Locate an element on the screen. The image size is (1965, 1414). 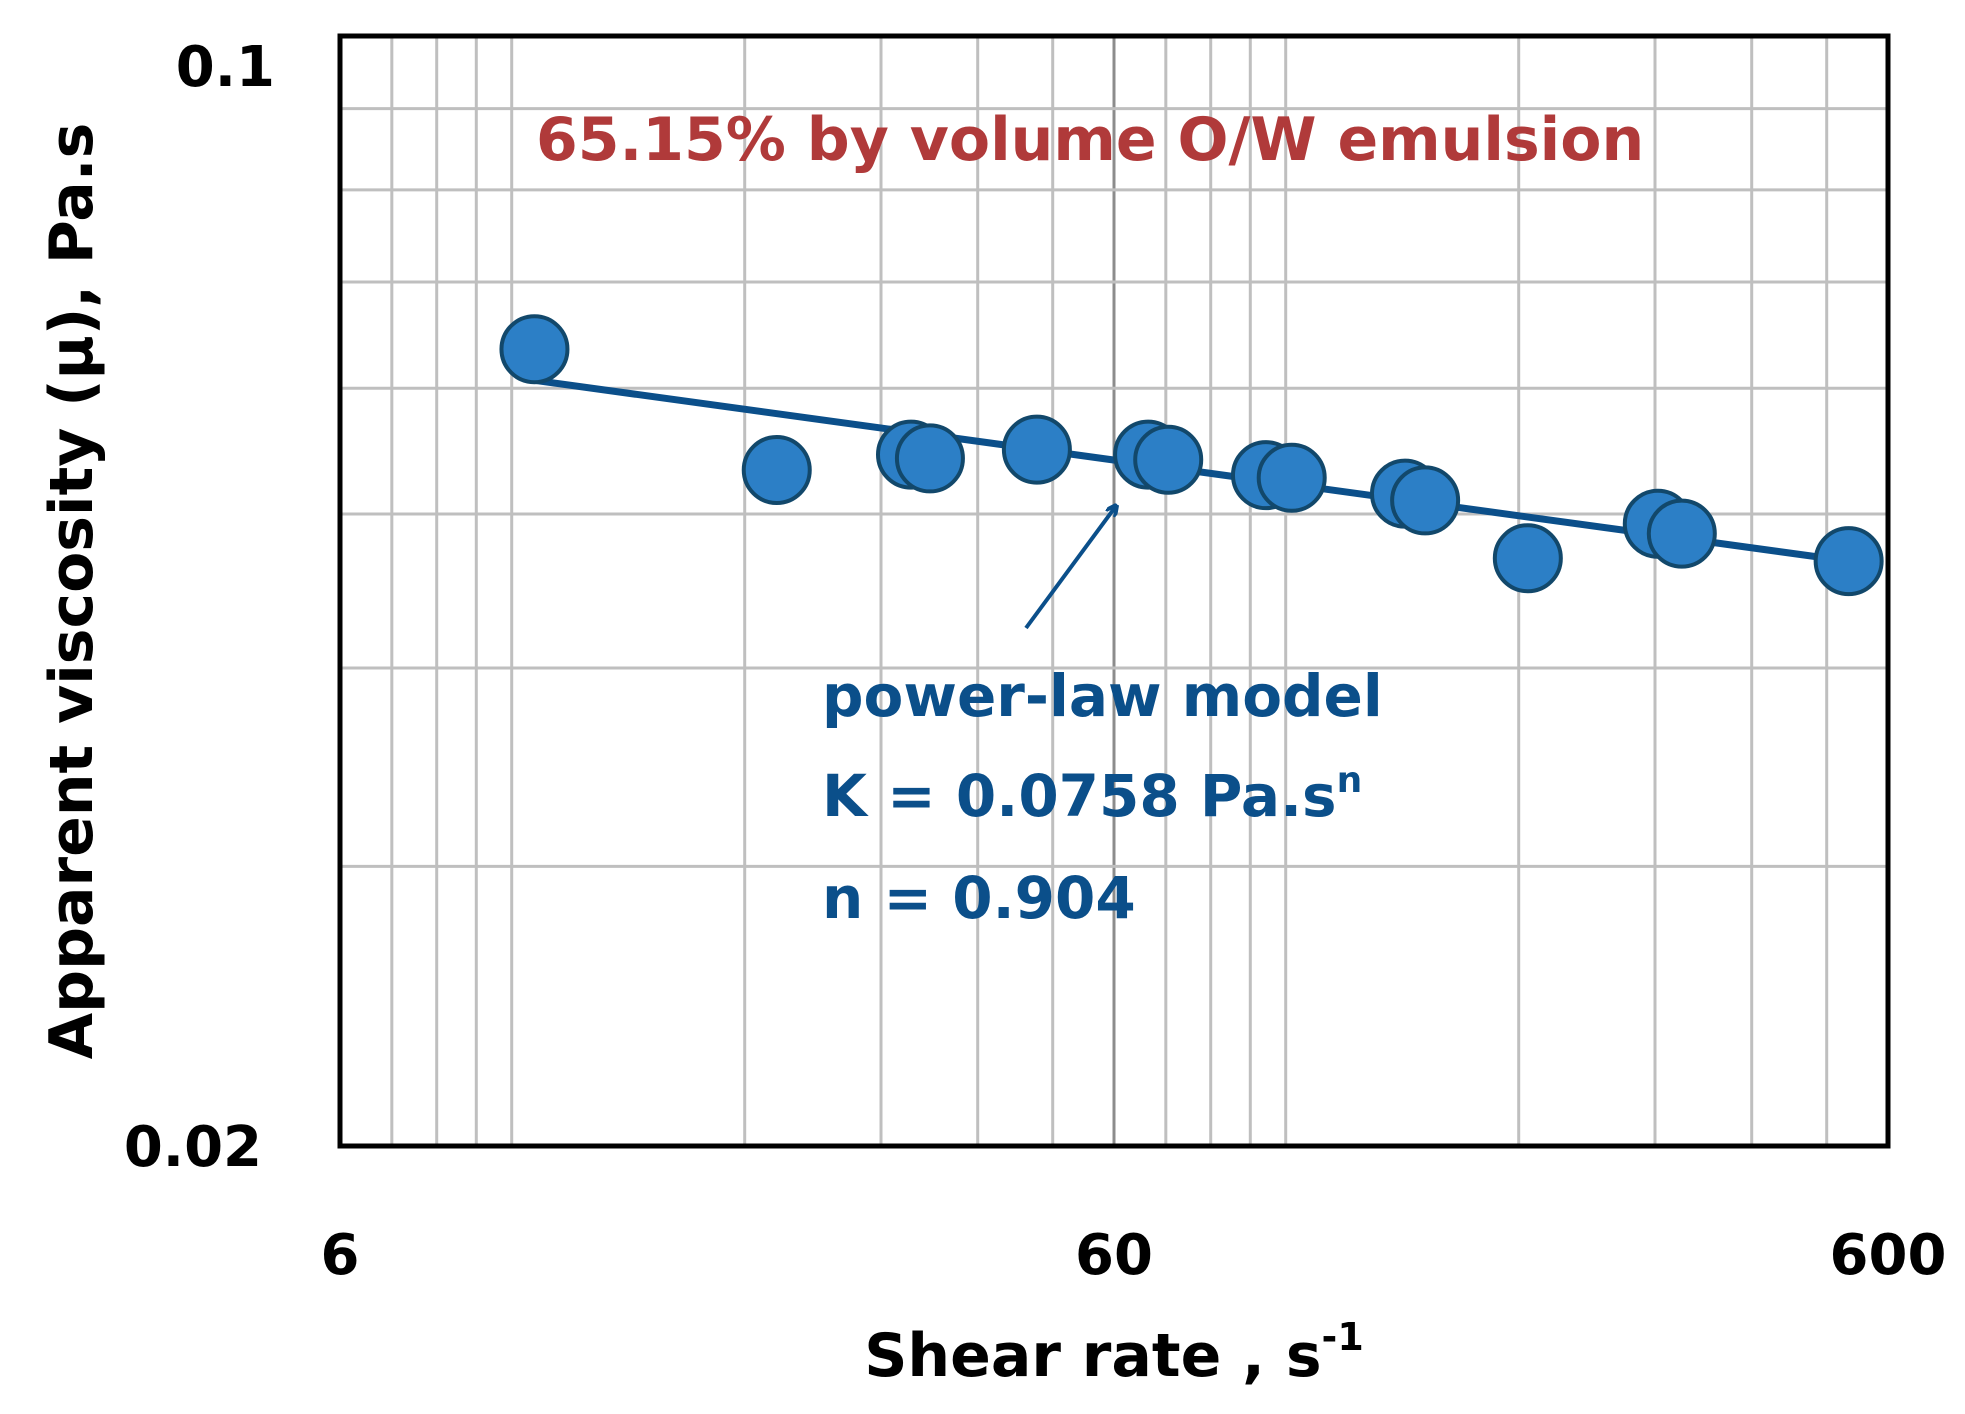
x-axis-title: Shear rate , s-1 is located at coordinates (1114, 1353).